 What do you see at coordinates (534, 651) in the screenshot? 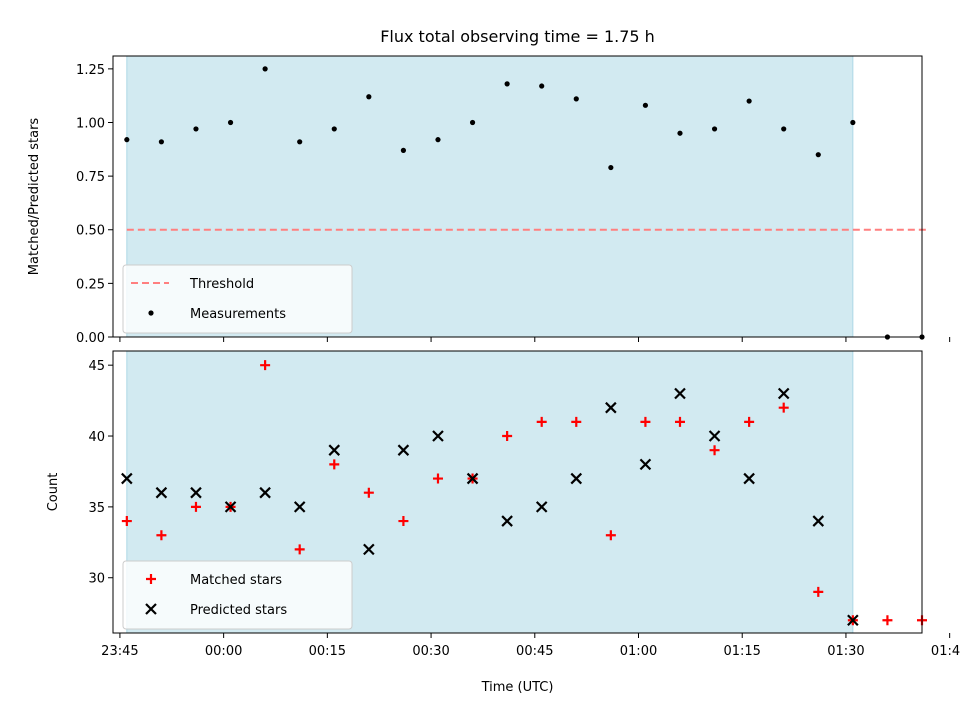
I see `x-tick-label: 00:45` at bounding box center [534, 651].